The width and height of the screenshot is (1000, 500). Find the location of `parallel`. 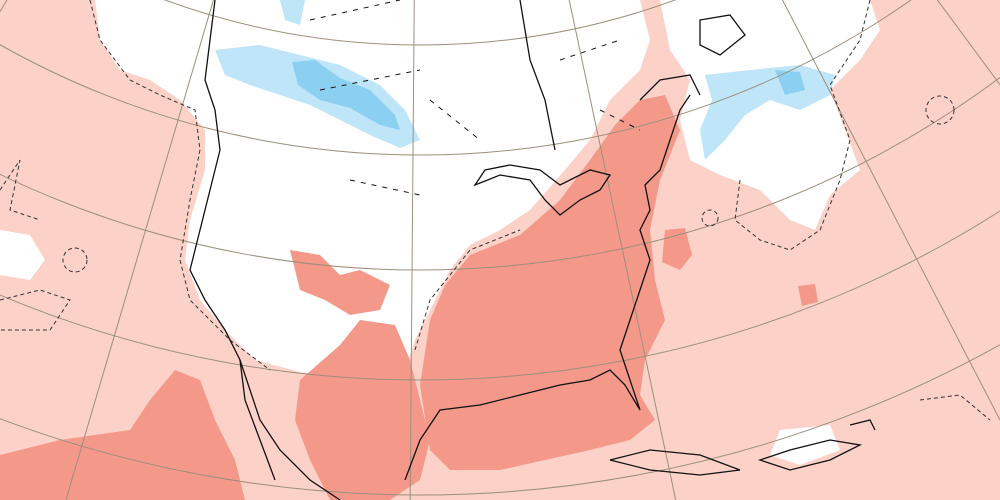

parallel is located at coordinates (420, 23).